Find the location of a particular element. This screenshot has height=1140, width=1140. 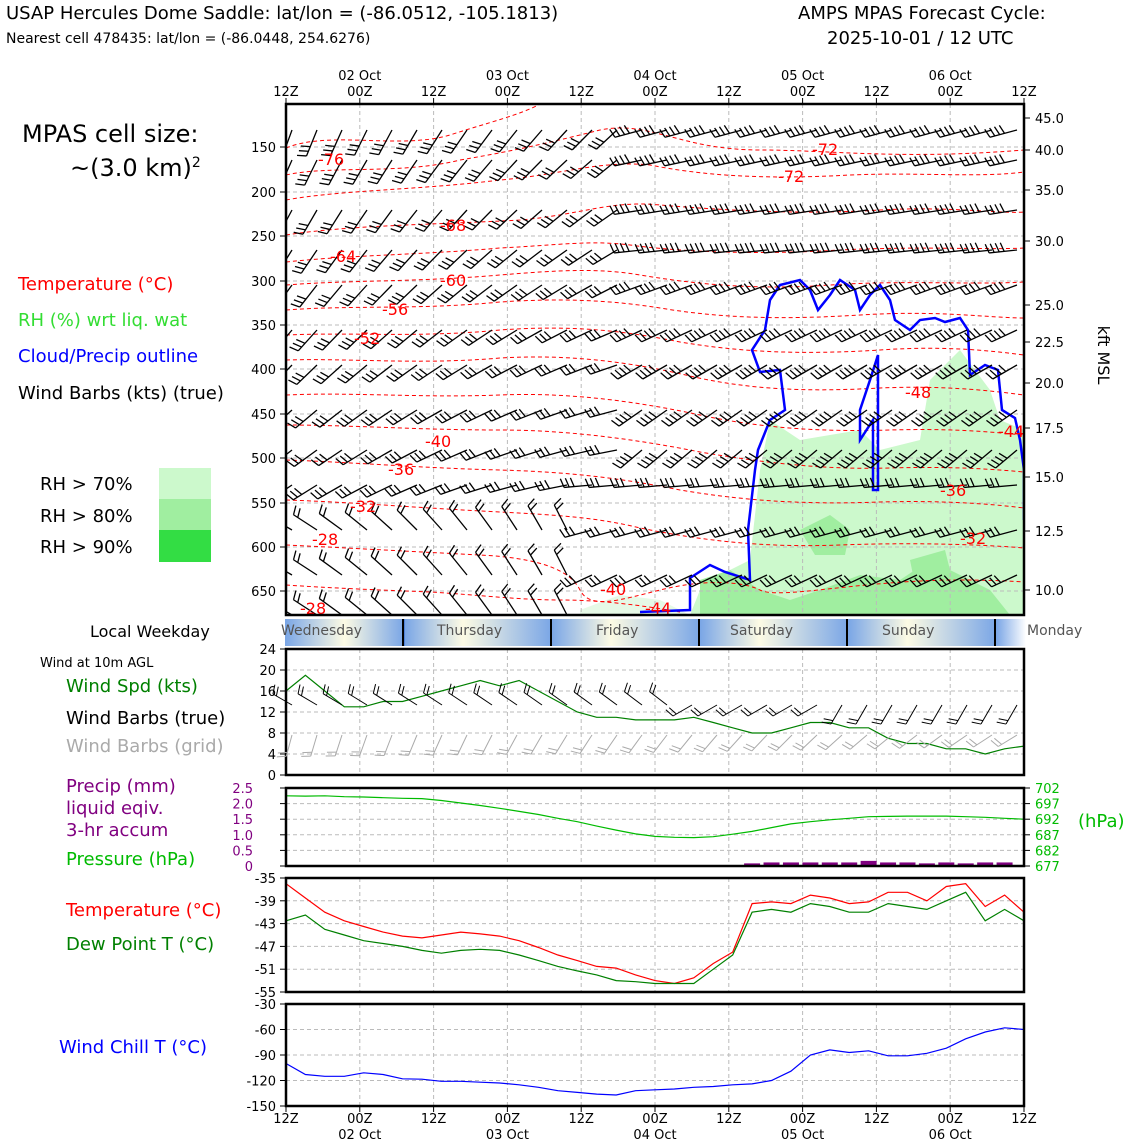

weekday-sunday: Sunday is located at coordinates (908, 631).